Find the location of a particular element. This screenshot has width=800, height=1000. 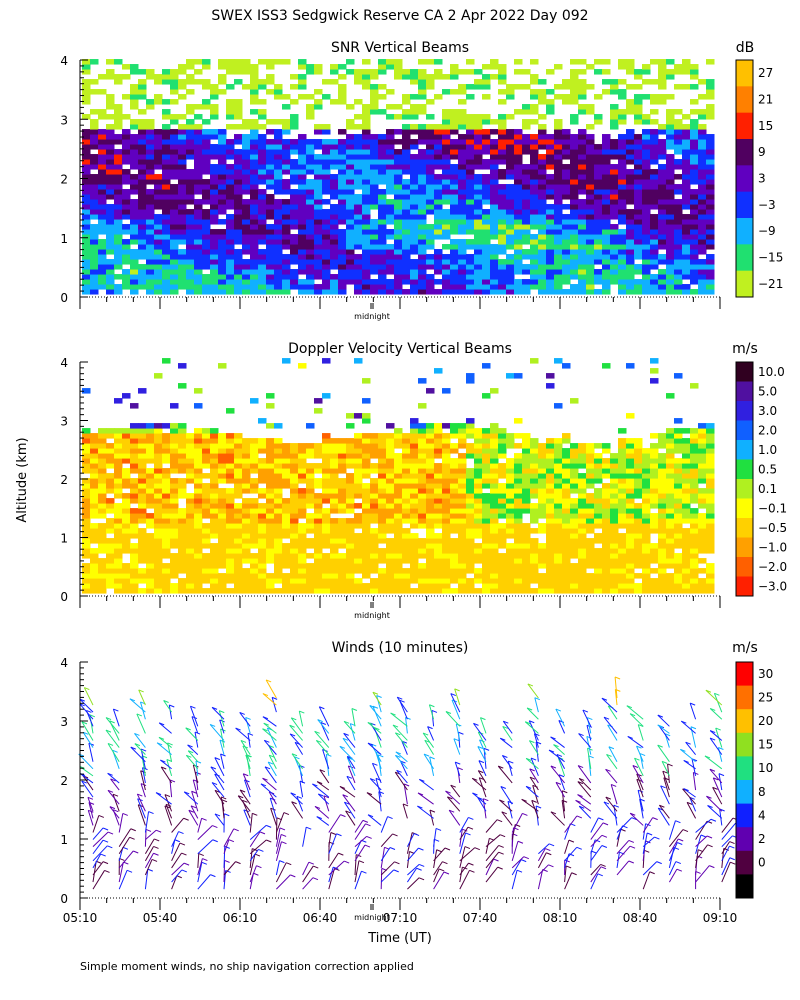

colorbar-label: 15 is located at coordinates (765, 745).